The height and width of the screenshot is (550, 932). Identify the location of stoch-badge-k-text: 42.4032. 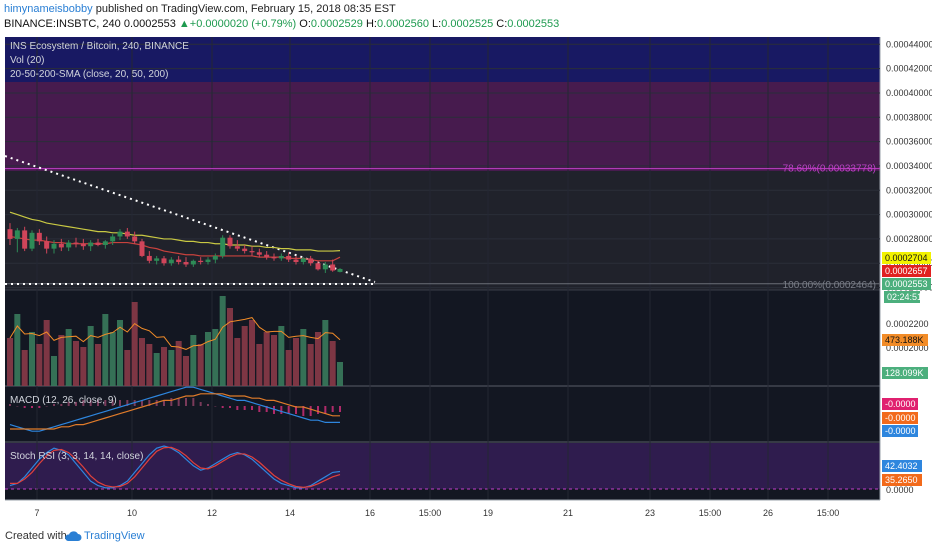
(901, 466).